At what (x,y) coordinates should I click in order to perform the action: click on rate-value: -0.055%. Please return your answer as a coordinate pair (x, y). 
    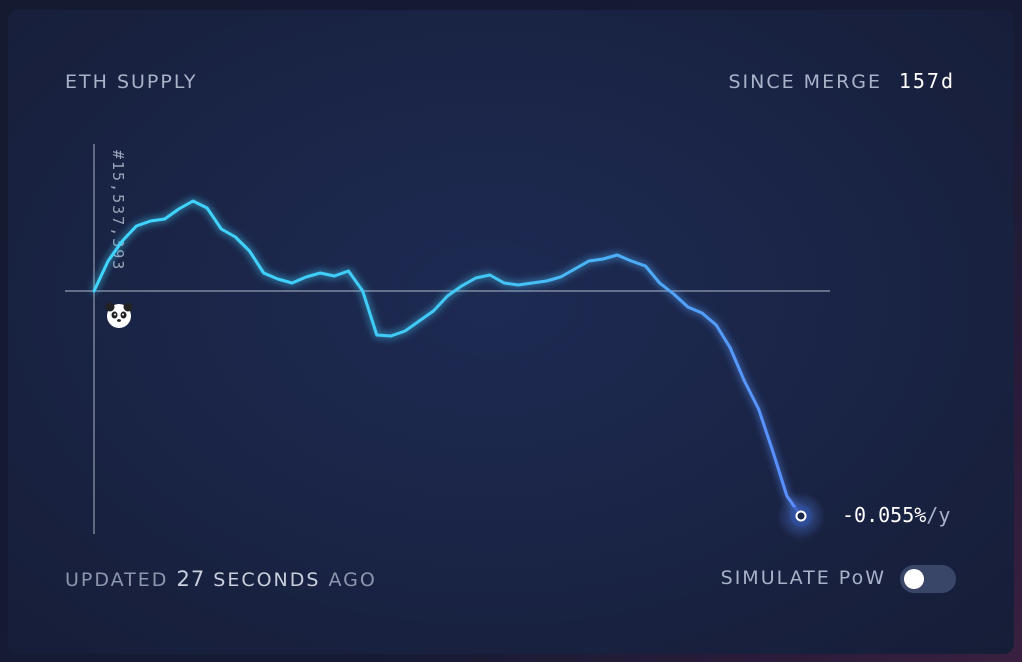
    Looking at the image, I should click on (884, 515).